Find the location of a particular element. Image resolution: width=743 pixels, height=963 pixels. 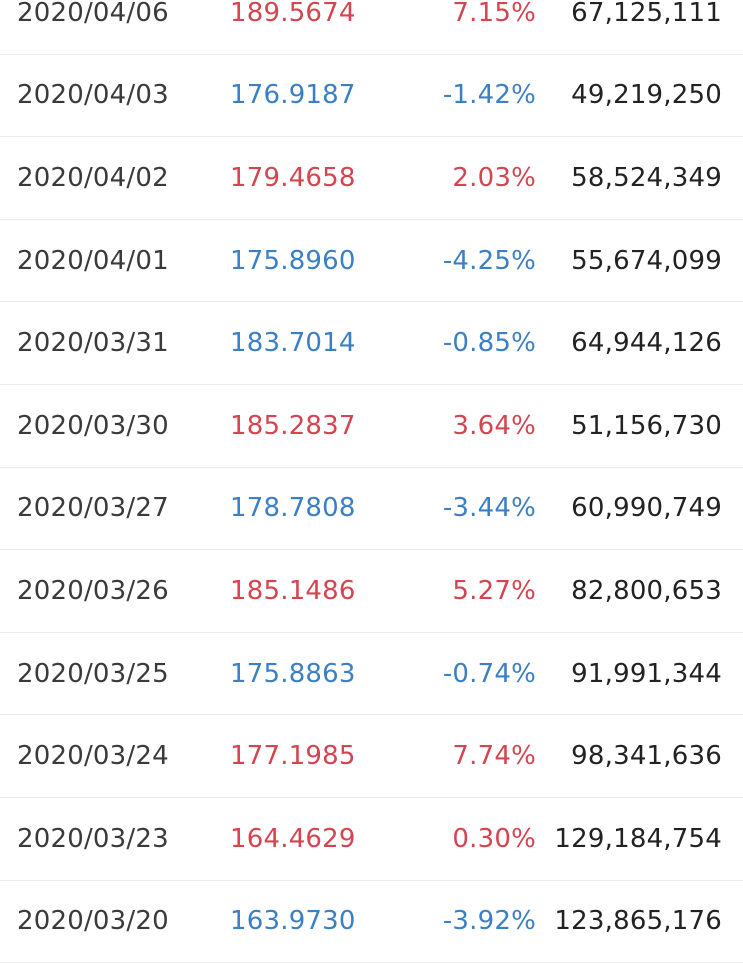

change-cell: -3.92% is located at coordinates (489, 921).